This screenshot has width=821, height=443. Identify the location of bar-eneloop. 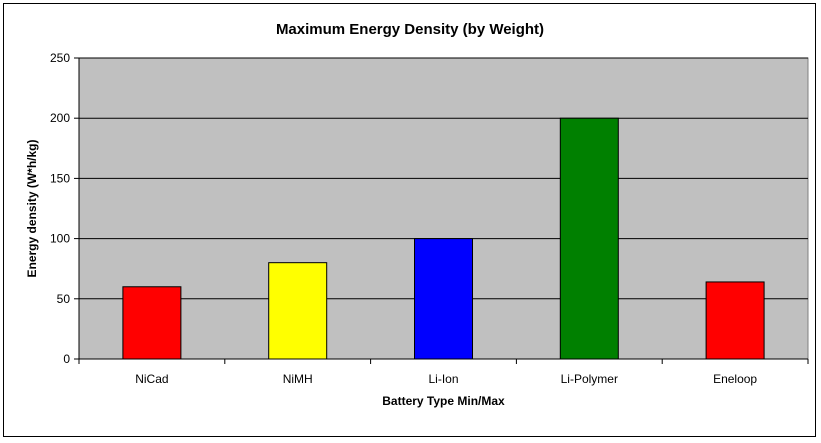
(735, 320).